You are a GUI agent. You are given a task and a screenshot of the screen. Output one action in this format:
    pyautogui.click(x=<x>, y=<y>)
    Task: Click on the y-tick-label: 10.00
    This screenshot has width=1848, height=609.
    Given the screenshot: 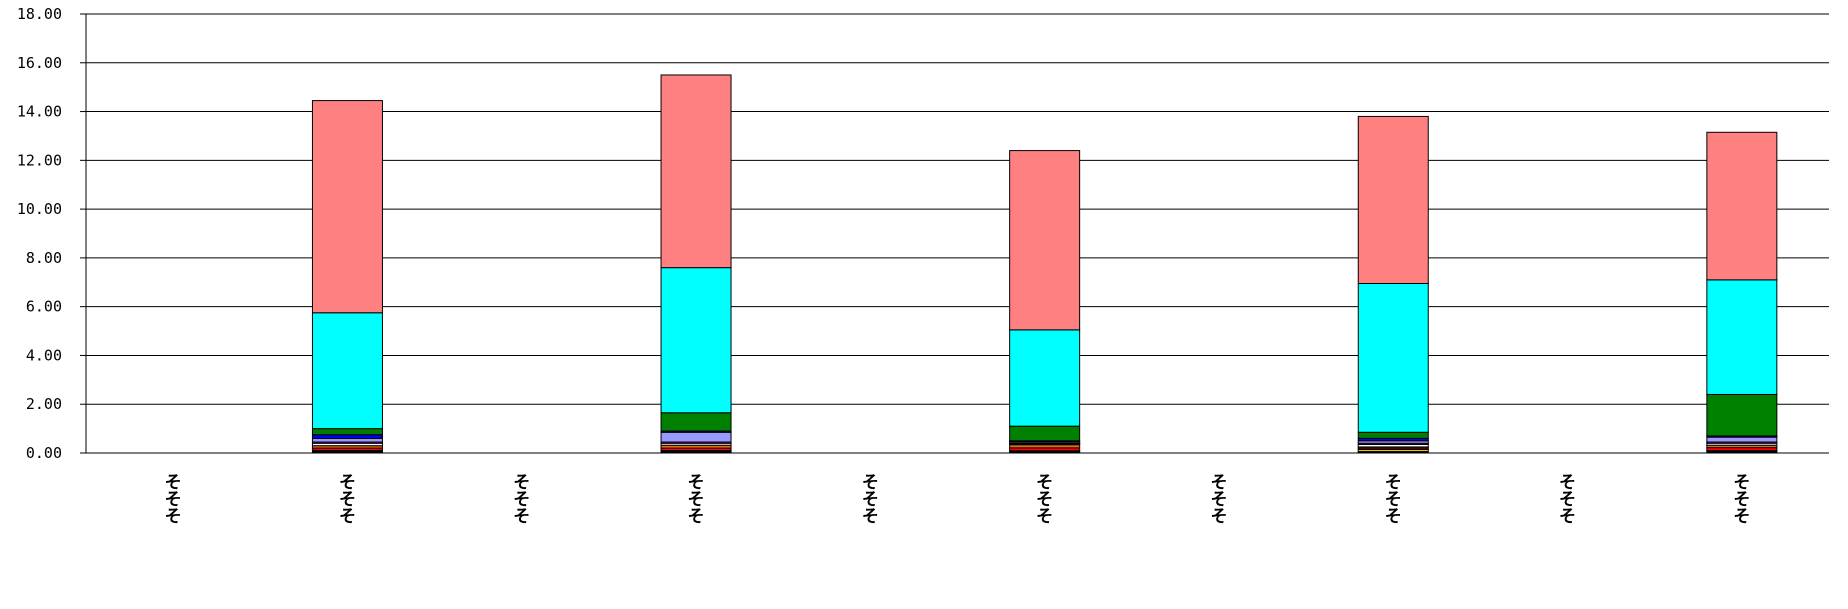 What is the action you would take?
    pyautogui.click(x=39, y=209)
    